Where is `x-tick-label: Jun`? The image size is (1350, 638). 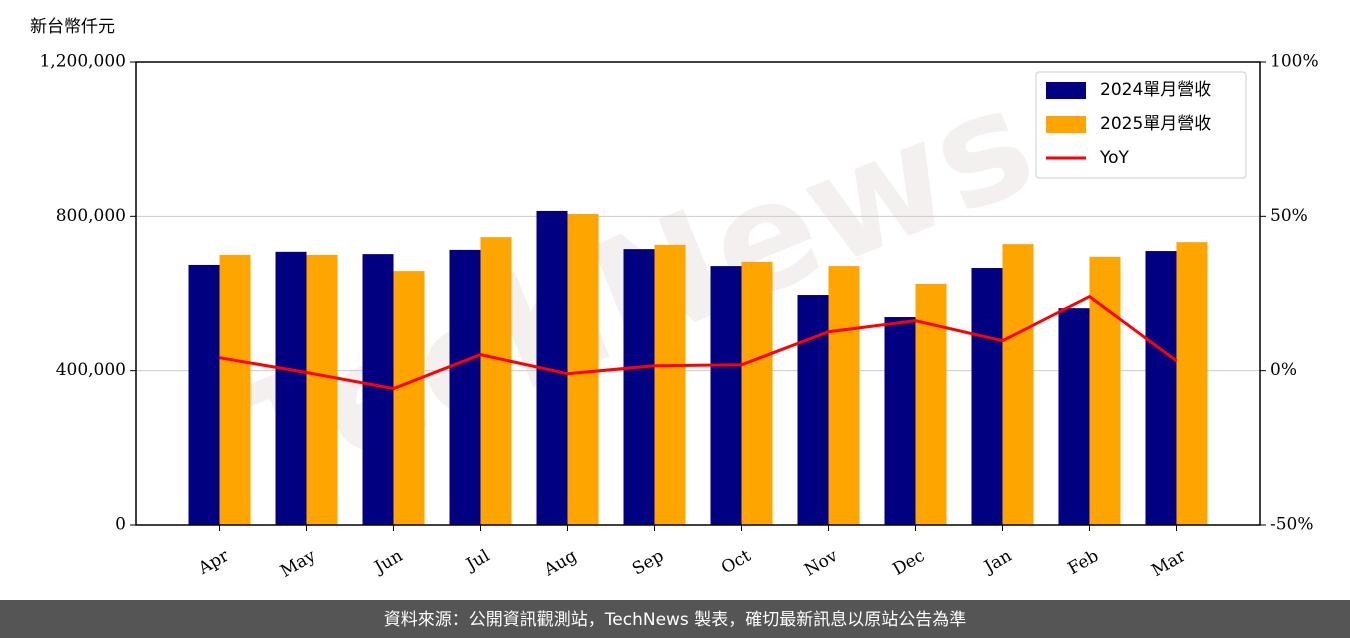
x-tick-label: Jun is located at coordinates (388, 562).